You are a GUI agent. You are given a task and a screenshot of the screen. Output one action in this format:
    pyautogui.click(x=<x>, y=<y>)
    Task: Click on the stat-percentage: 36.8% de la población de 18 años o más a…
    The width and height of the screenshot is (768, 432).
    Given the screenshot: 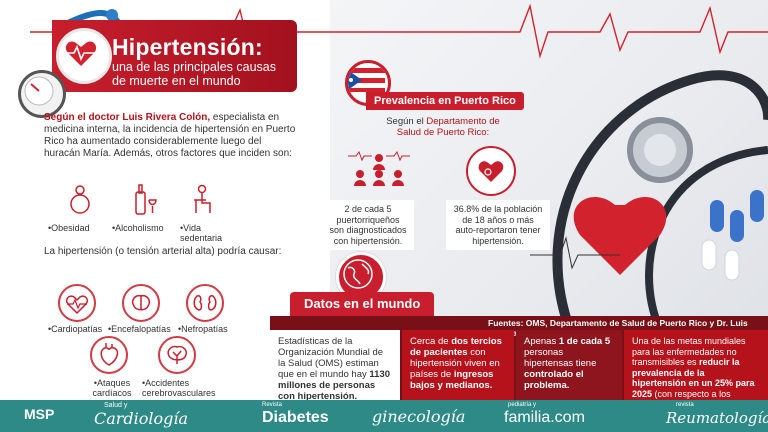 What is the action you would take?
    pyautogui.click(x=498, y=225)
    